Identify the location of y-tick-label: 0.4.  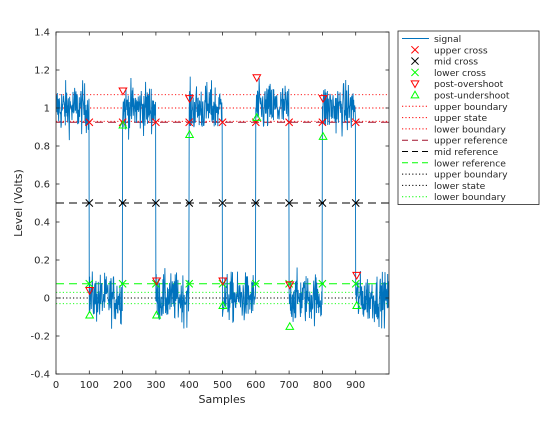
(42, 223).